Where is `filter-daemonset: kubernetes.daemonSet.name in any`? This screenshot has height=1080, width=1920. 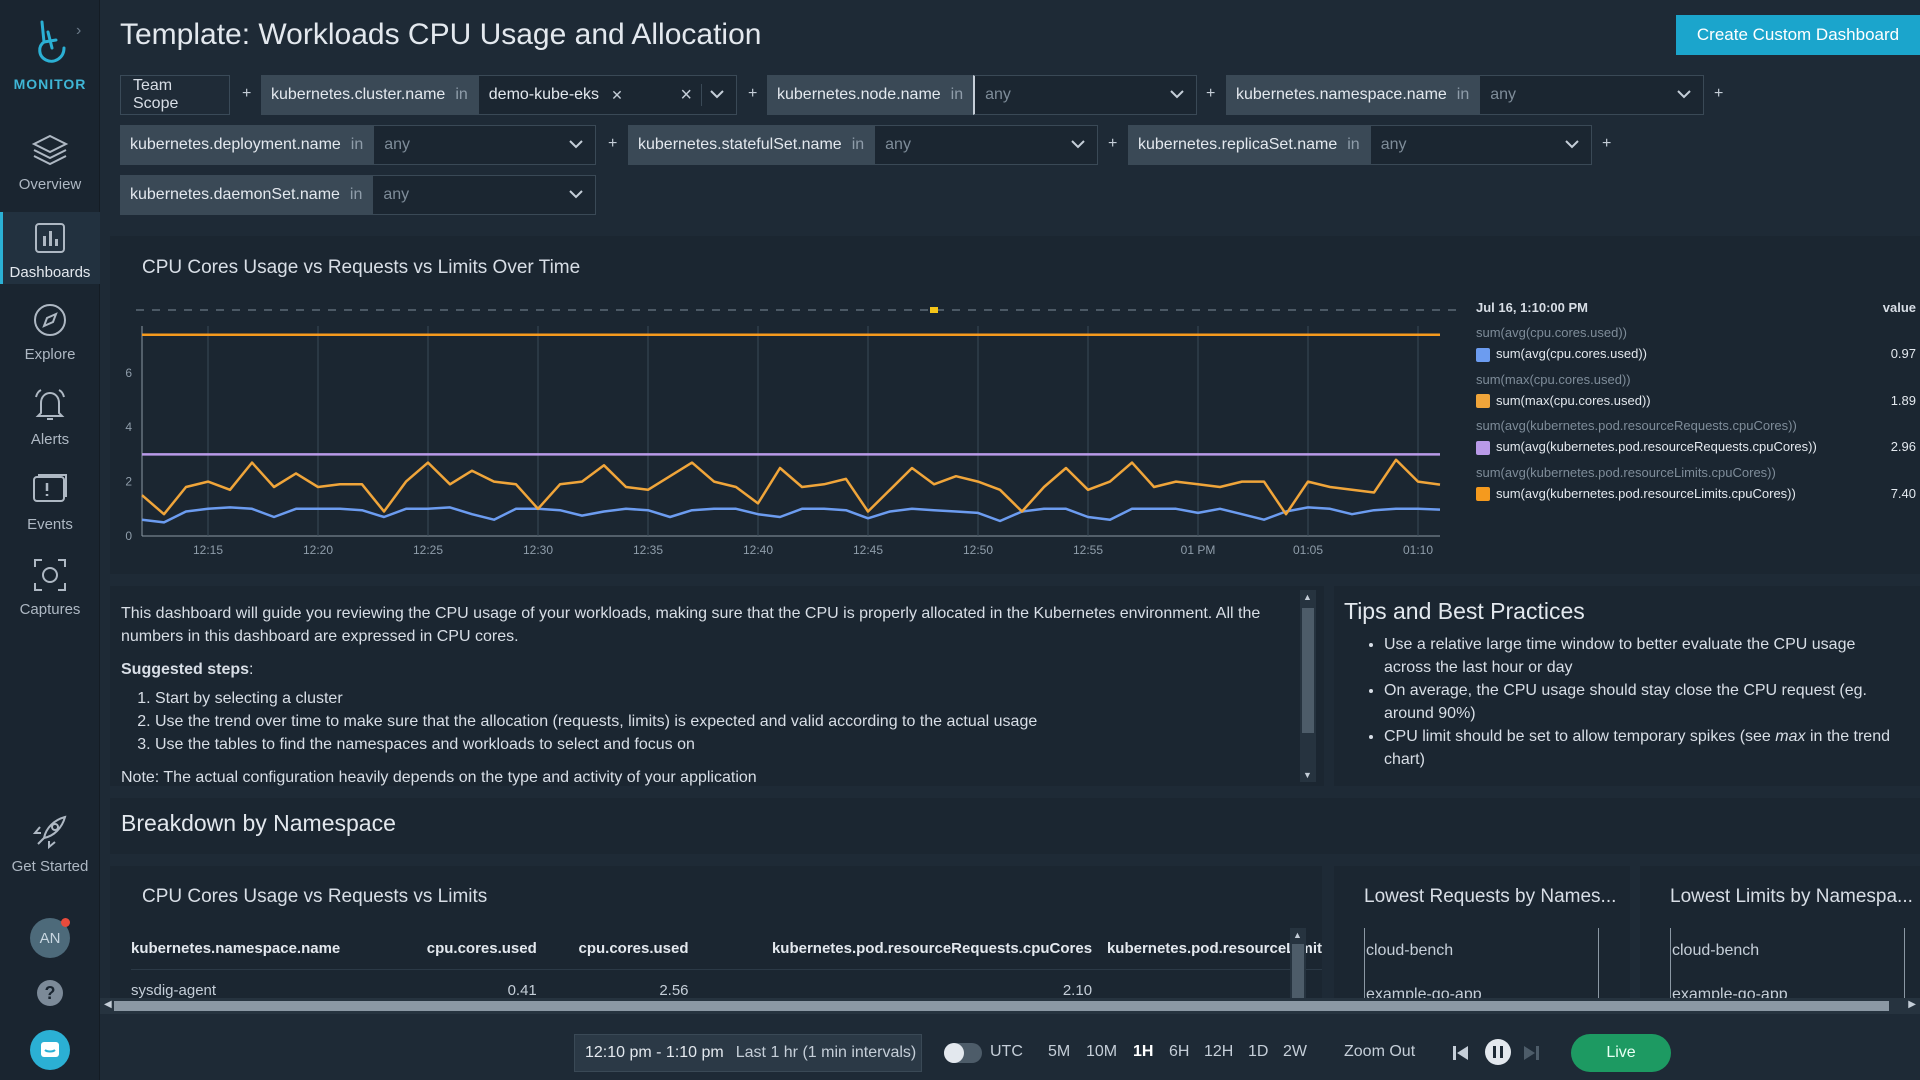
filter-daemonset: kubernetes.daemonSet.name in any is located at coordinates (358, 195).